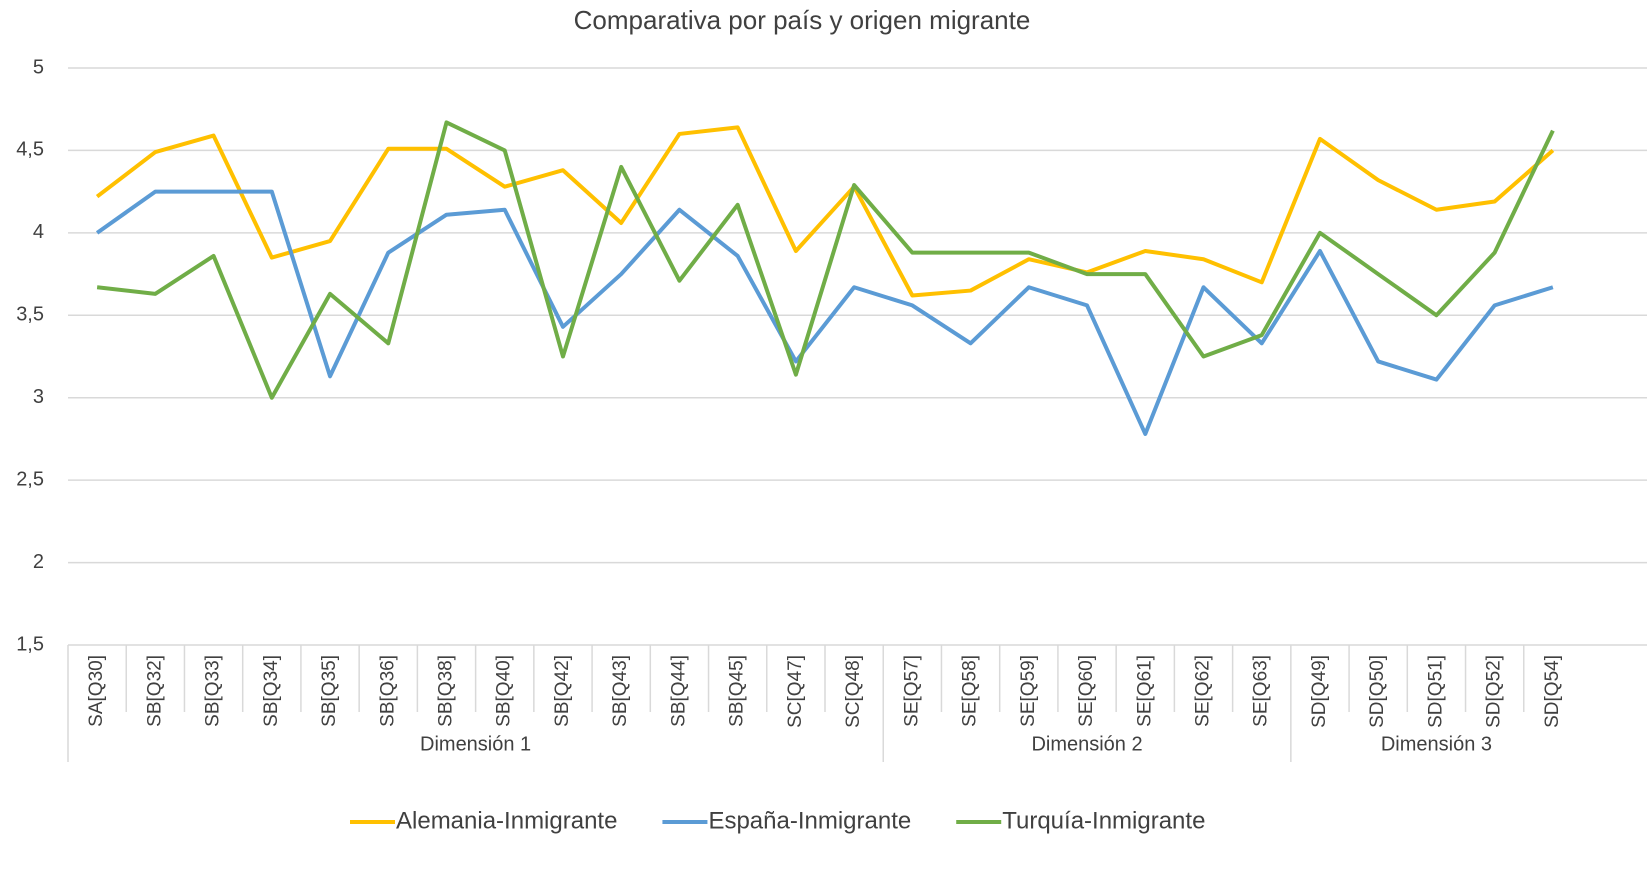 This screenshot has width=1647, height=878. What do you see at coordinates (1086, 744) in the screenshot?
I see `group-label: Dimensión 2` at bounding box center [1086, 744].